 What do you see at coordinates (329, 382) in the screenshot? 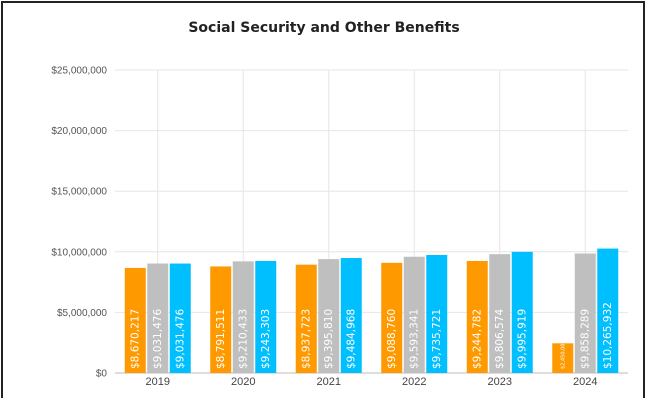
I see `x-tick-label: 2021` at bounding box center [329, 382].